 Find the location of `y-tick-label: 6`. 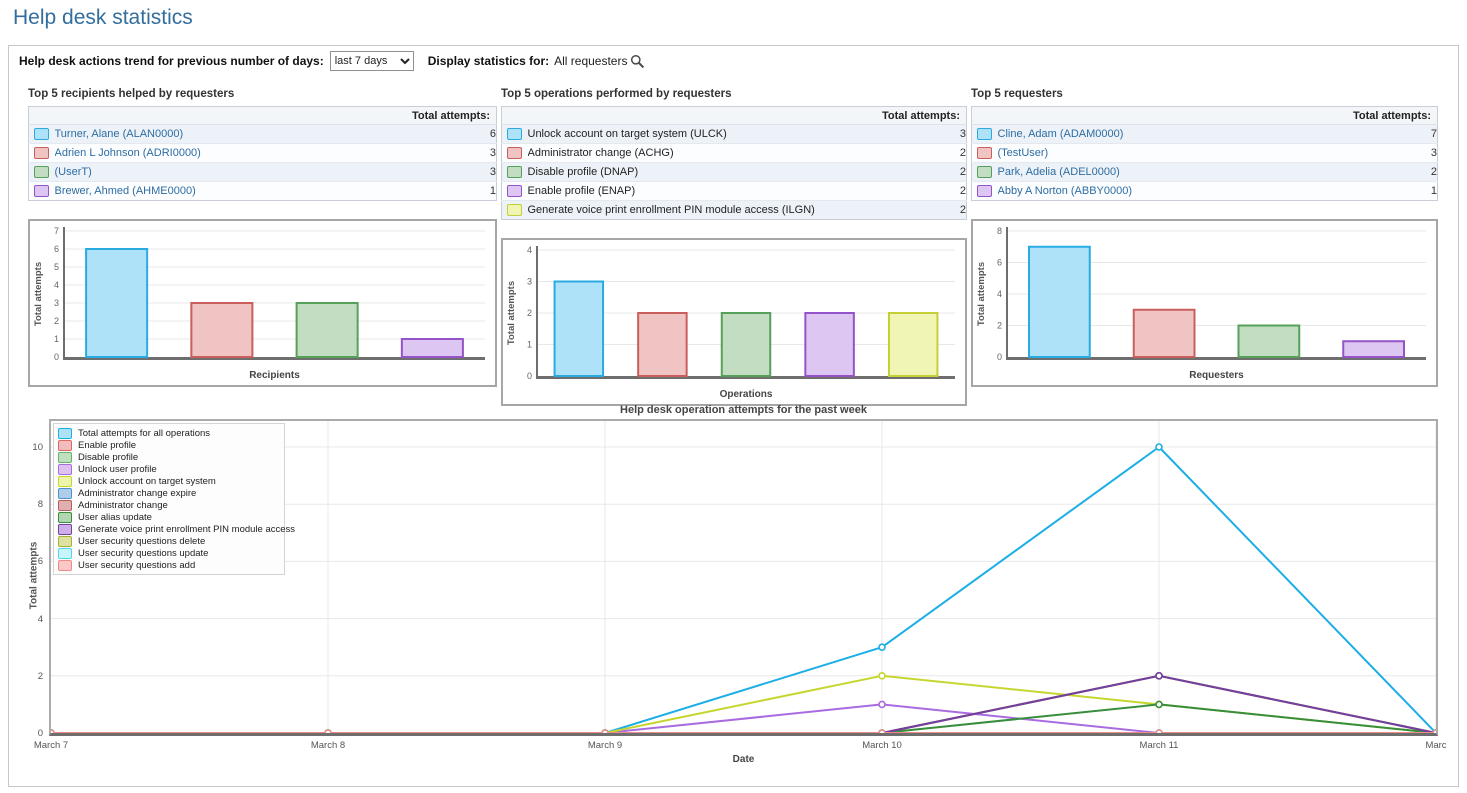

y-tick-label: 6 is located at coordinates (56, 249).